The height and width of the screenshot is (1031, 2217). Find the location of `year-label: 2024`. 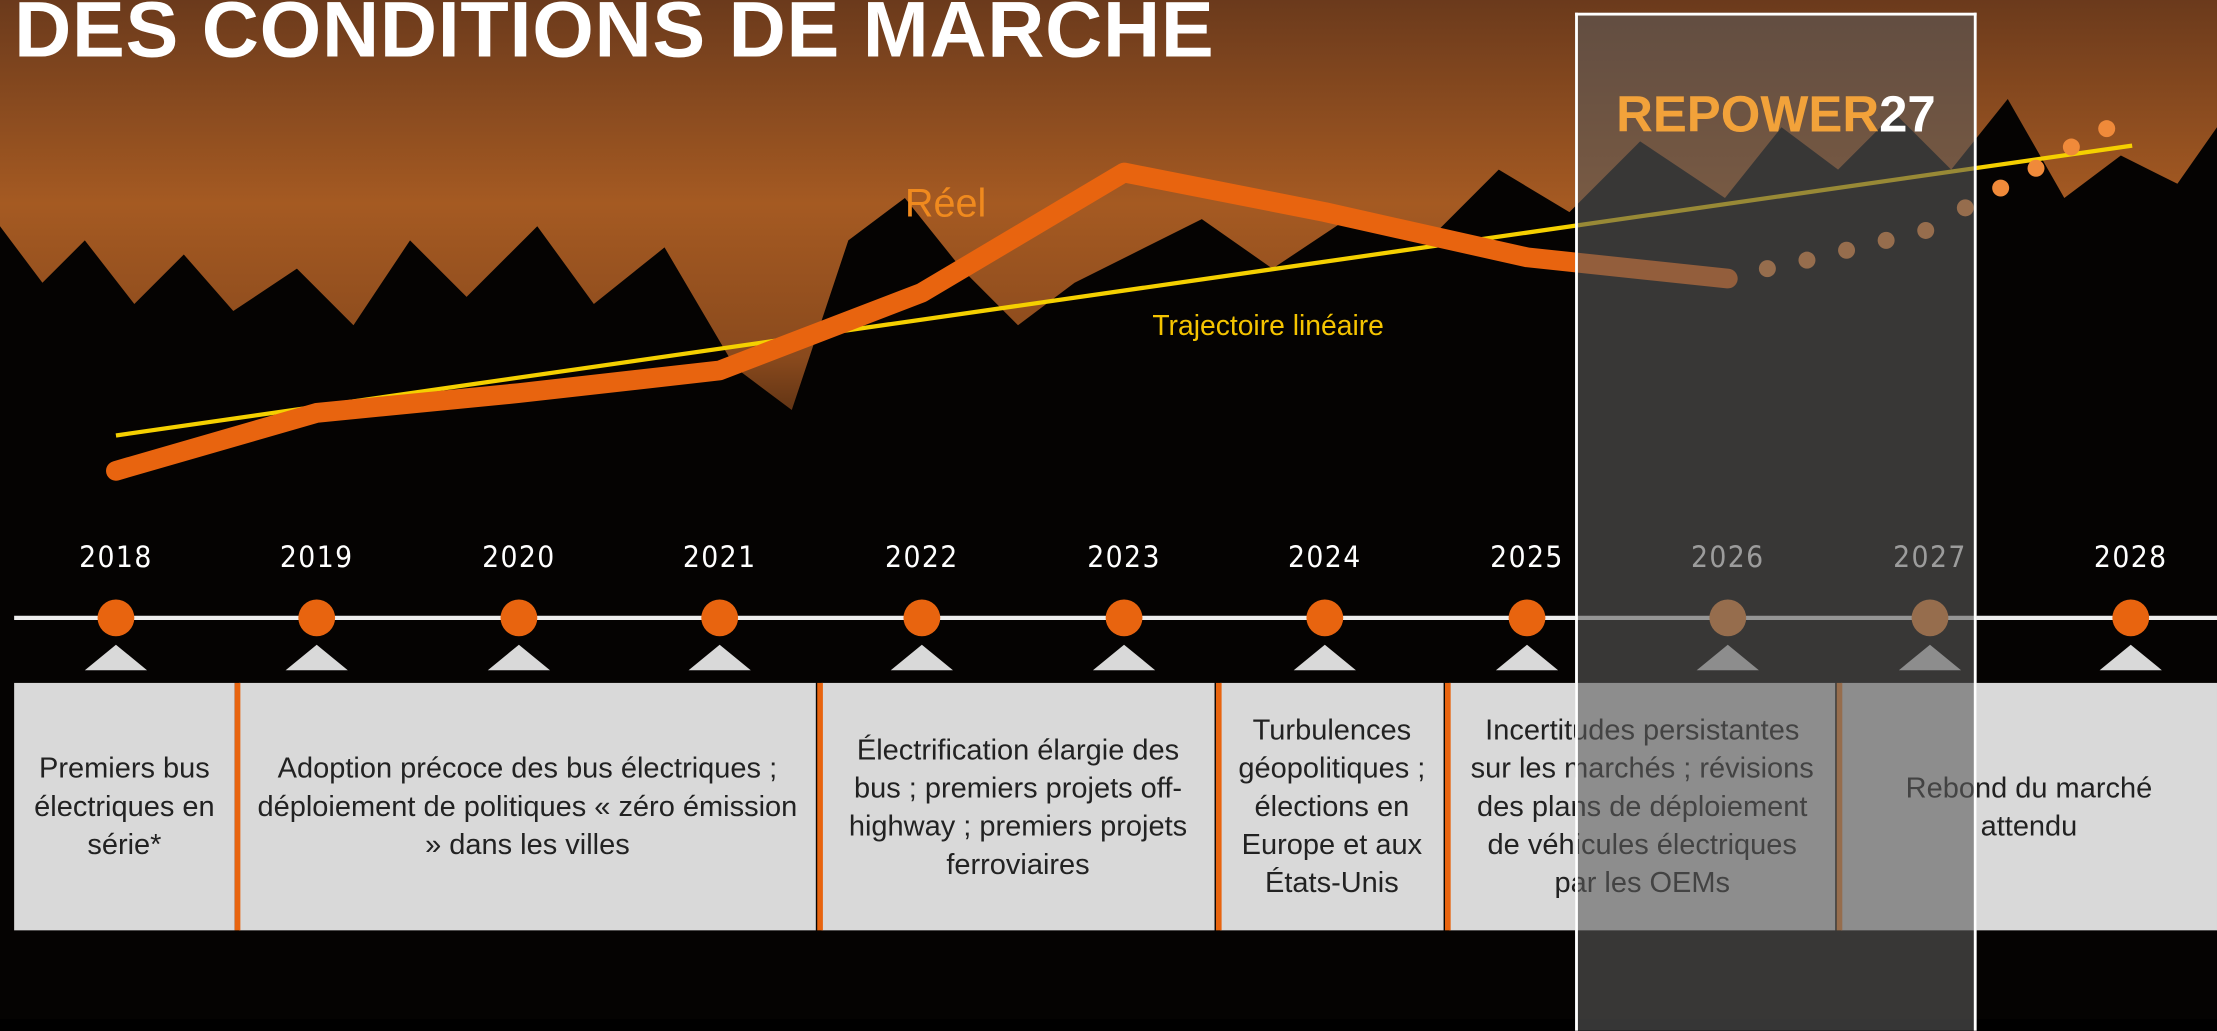

year-label: 2024 is located at coordinates (1324, 557).